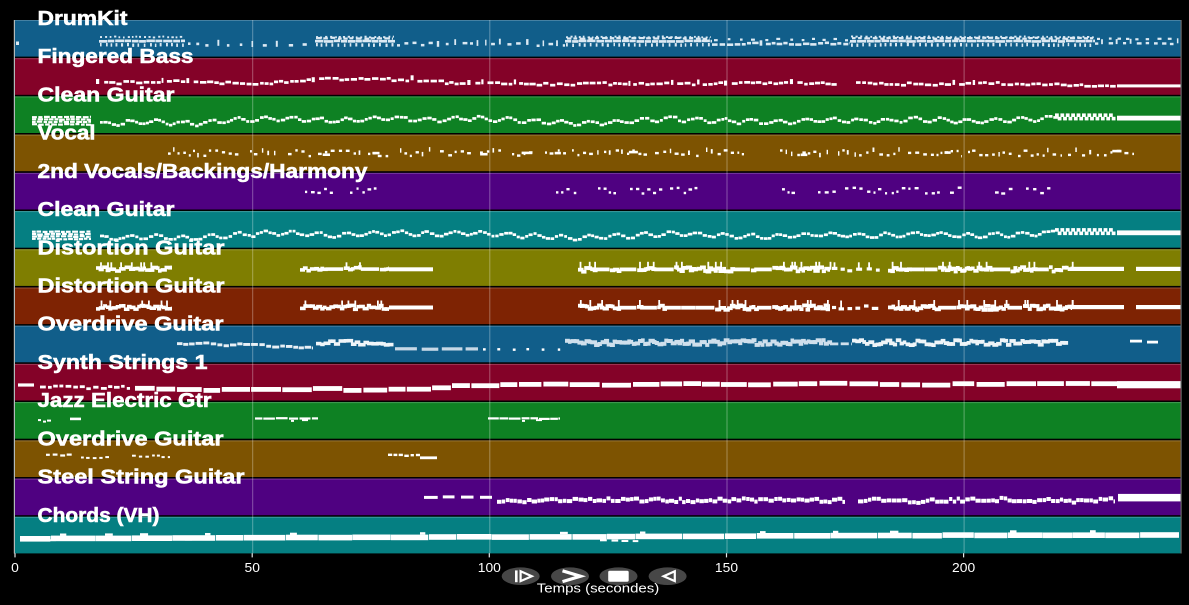  Describe the element at coordinates (598, 587) in the screenshot. I see `svg-text: Temps (secondes)` at that location.